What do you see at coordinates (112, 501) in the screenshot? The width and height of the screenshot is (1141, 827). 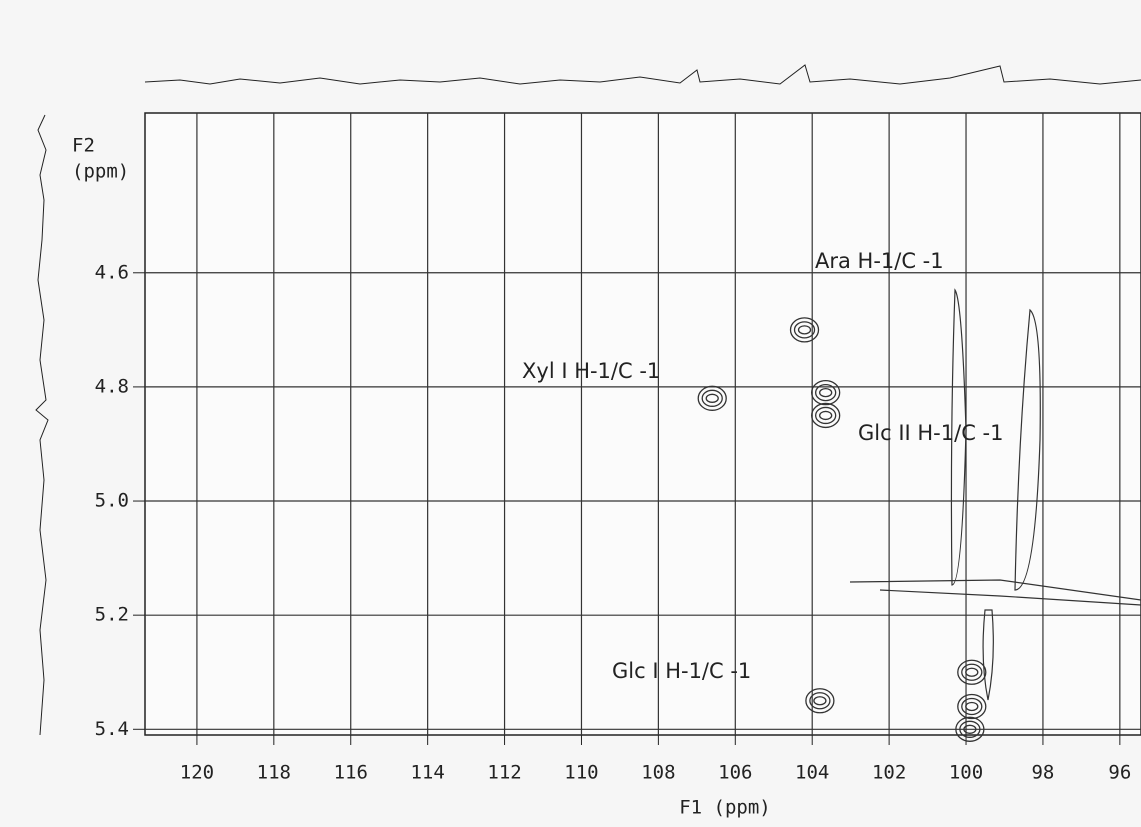 I see `y-tick-label: 5.0` at bounding box center [112, 501].